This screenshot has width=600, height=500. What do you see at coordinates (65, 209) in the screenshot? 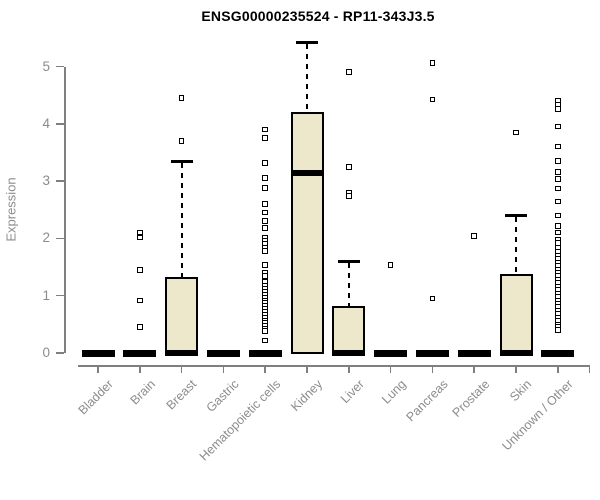
I see `y-axis-line` at bounding box center [65, 209].